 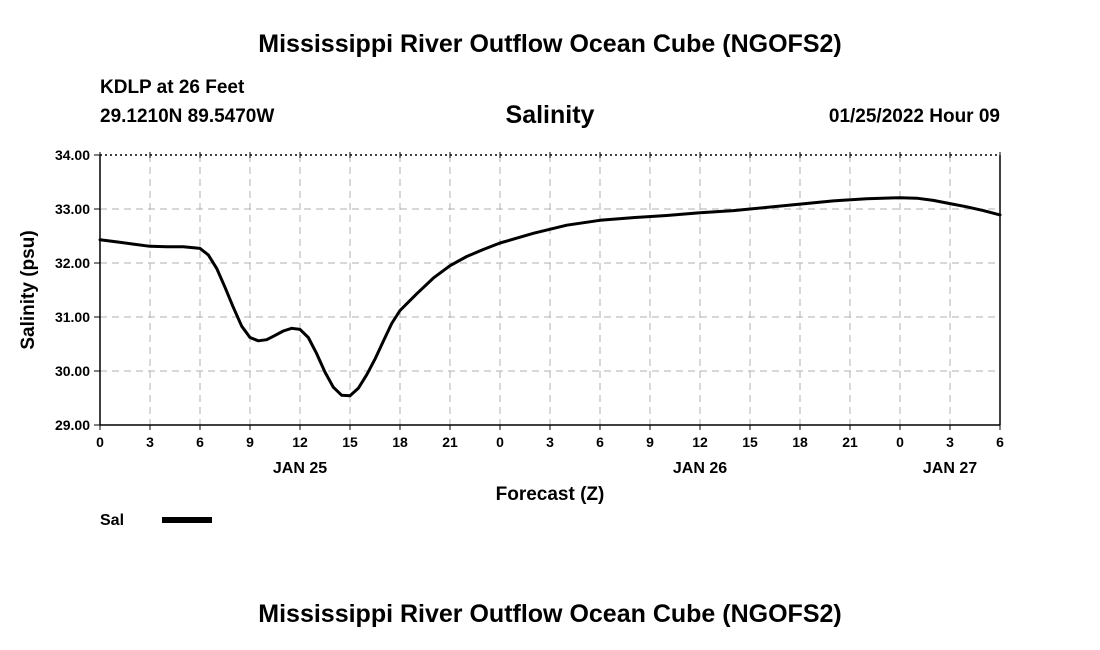 What do you see at coordinates (950, 468) in the screenshot?
I see `day-label: JAN 27` at bounding box center [950, 468].